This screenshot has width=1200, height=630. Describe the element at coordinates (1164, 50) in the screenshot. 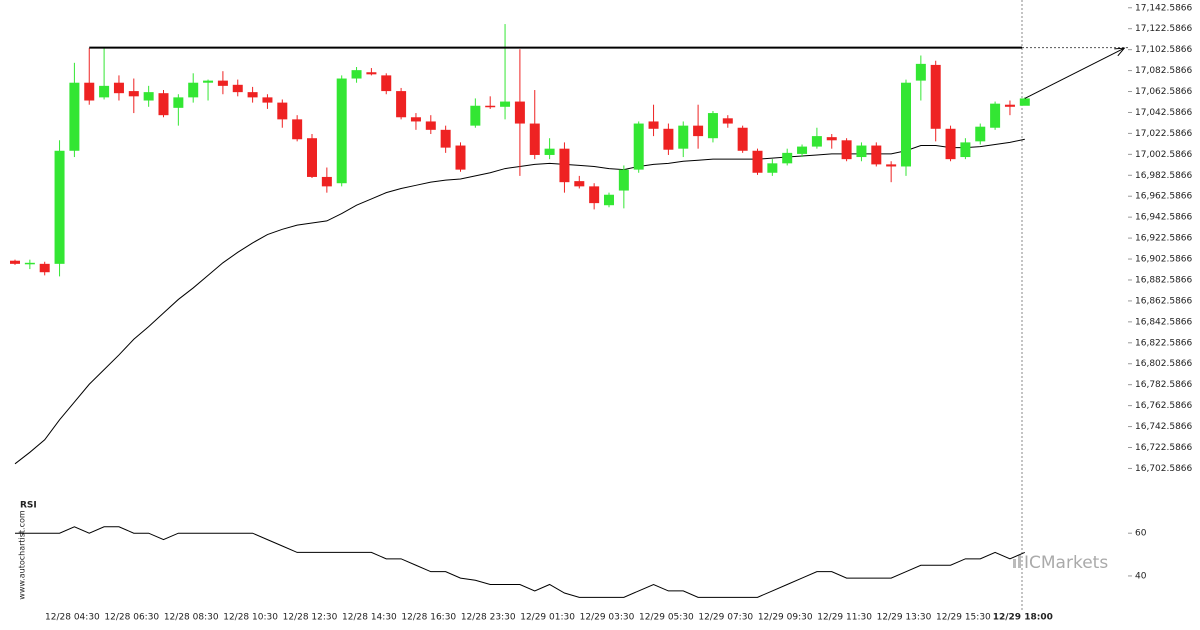

I see `y-tick-label: 17,102.5866` at that location.